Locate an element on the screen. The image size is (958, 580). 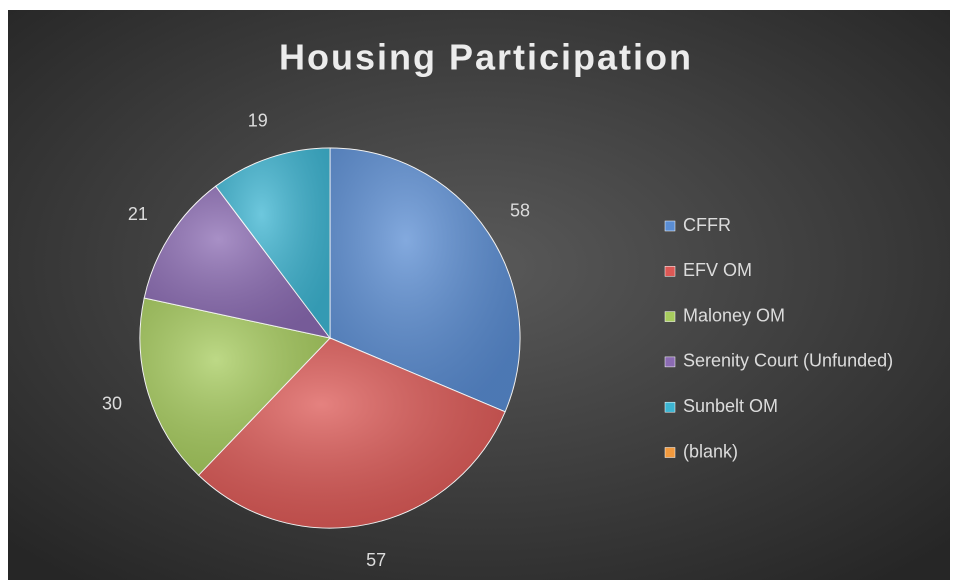
data-label: 21 is located at coordinates (138, 214).